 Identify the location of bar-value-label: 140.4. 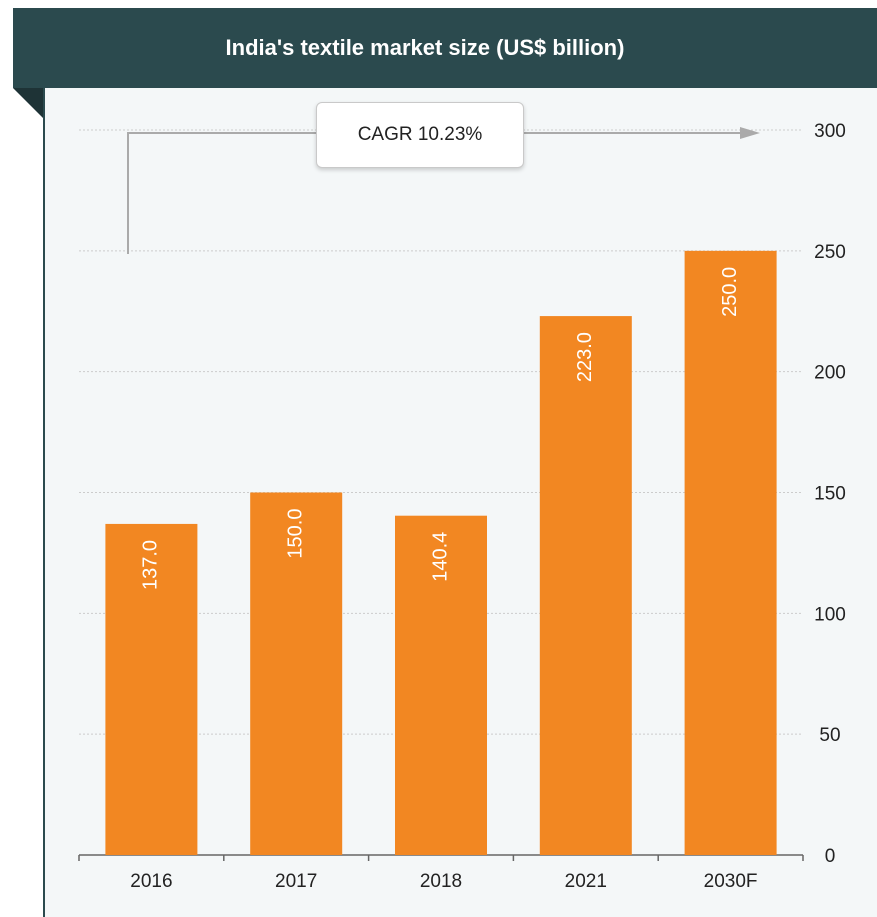
(440, 557).